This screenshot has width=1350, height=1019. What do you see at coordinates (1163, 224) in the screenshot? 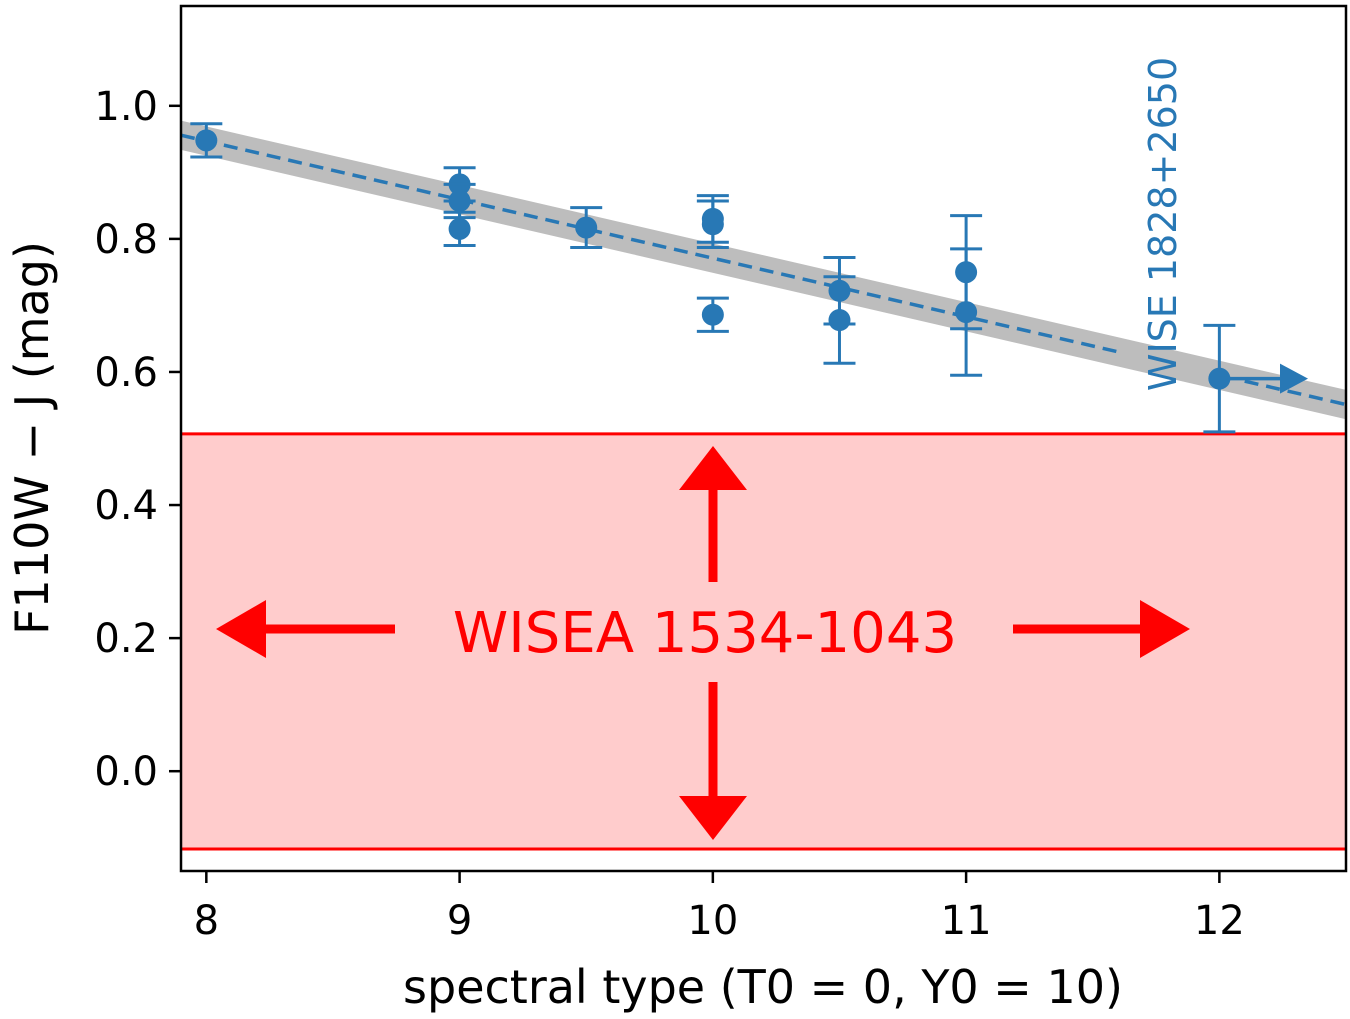
I see `wise-1828-label: WISE 1828+2650` at bounding box center [1163, 224].